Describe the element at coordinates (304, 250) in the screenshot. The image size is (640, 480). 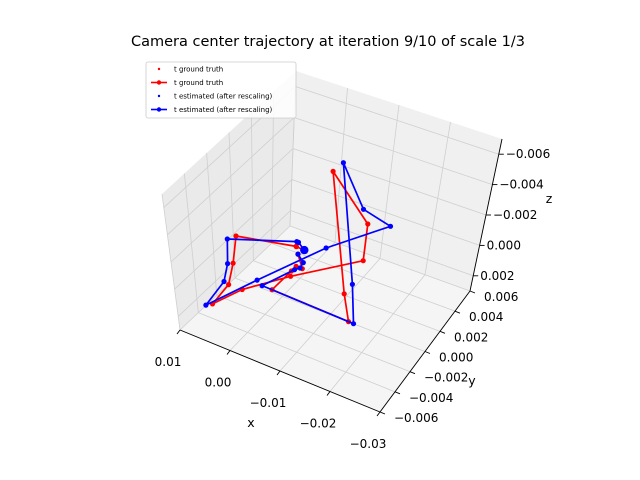
I see `start-point-marker` at that location.